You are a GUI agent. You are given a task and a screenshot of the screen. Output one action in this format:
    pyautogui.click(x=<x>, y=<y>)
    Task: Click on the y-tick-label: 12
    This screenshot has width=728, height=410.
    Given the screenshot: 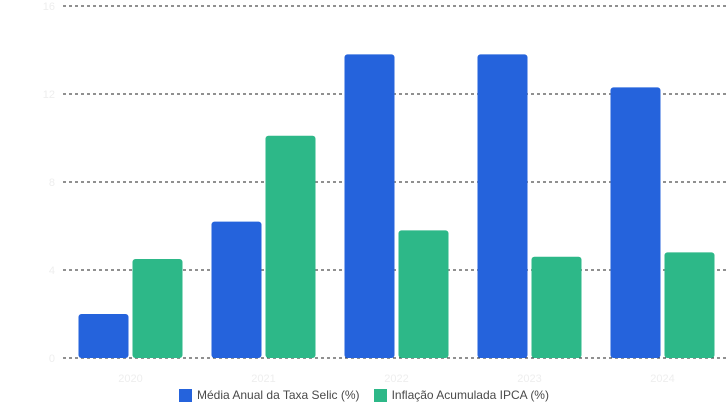 What is the action you would take?
    pyautogui.click(x=49, y=95)
    